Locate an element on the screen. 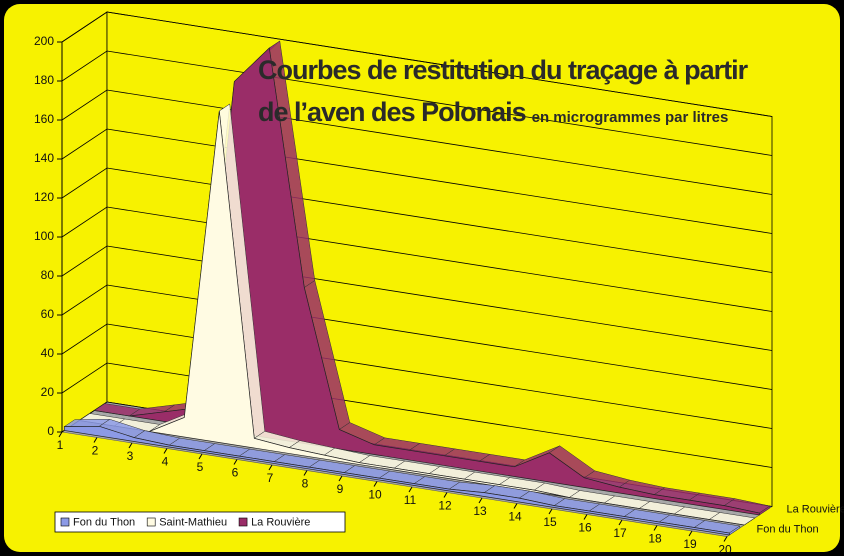 Image resolution: width=844 pixels, height=556 pixels. x-tick-label: 12 is located at coordinates (445, 506).